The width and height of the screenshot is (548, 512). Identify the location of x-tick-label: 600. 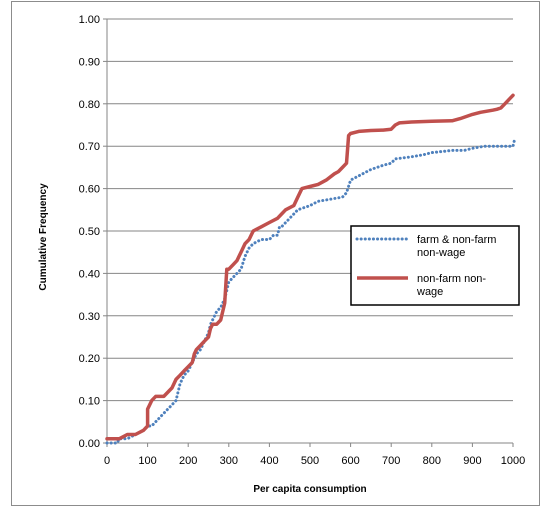
(350, 461).